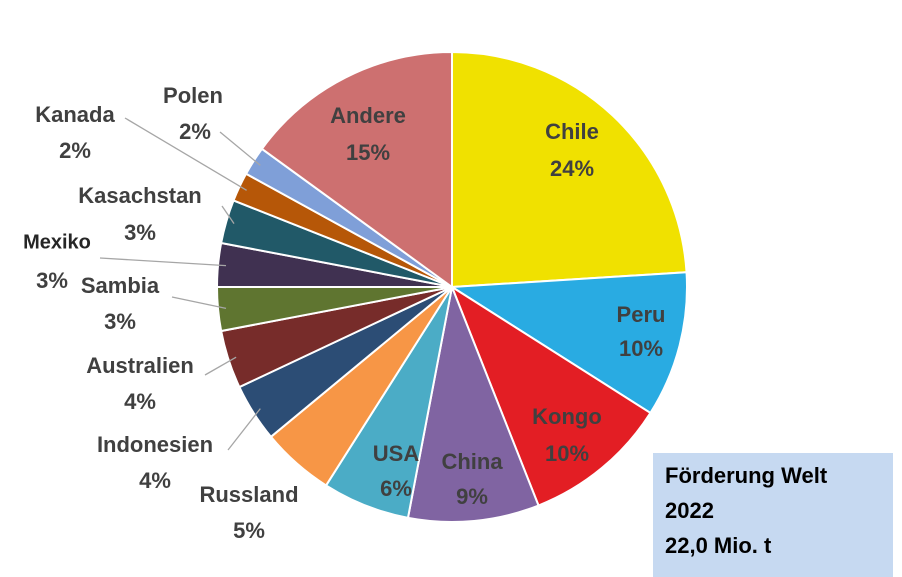 Image resolution: width=902 pixels, height=577 pixels. What do you see at coordinates (396, 488) in the screenshot?
I see `value-label: 6%` at bounding box center [396, 488].